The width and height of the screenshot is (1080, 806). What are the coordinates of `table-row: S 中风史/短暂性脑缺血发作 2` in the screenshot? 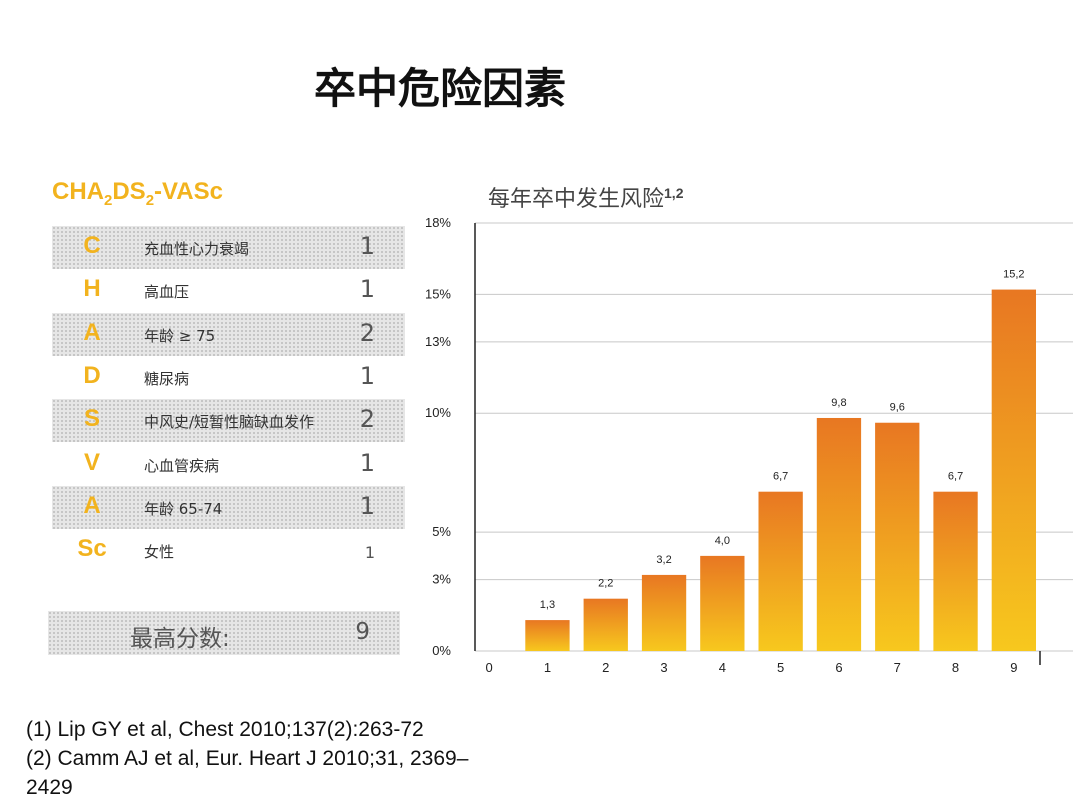 It's located at (228, 421).